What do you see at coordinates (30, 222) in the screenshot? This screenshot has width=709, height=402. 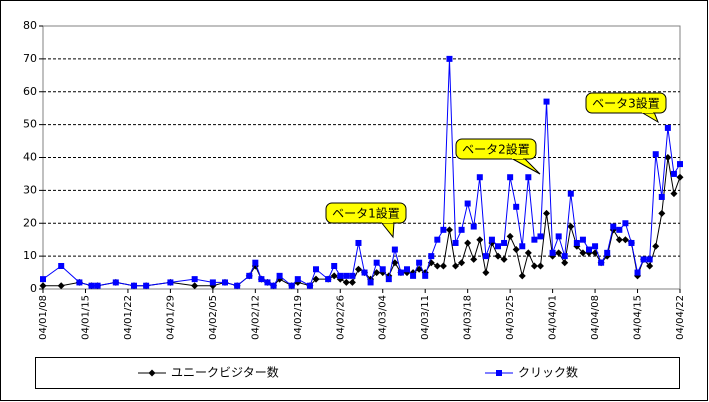 I see `y-tick-label: 20` at bounding box center [30, 222].